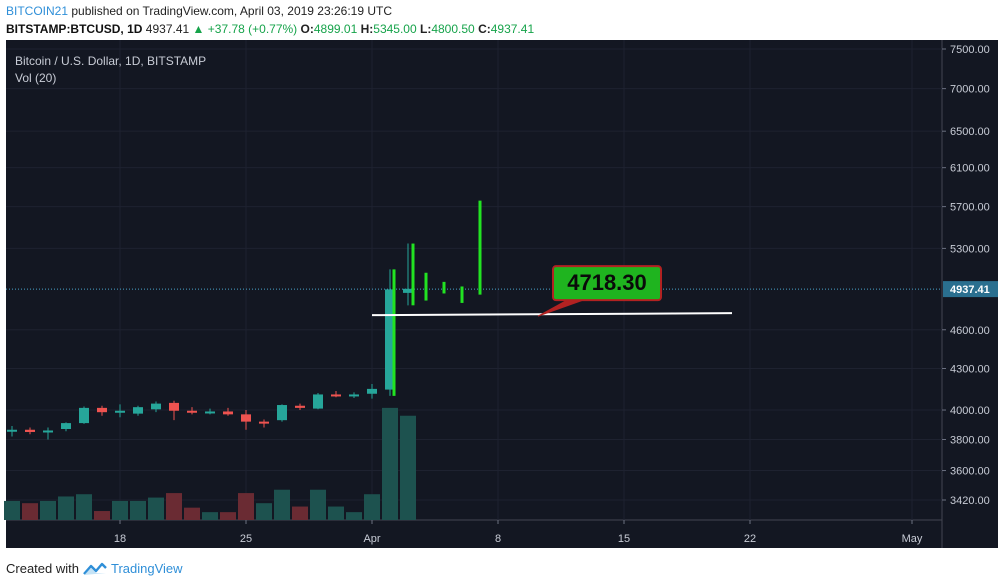 Image resolution: width=1004 pixels, height=586 pixels. I want to click on callout-label: 4718.30, so click(607, 282).